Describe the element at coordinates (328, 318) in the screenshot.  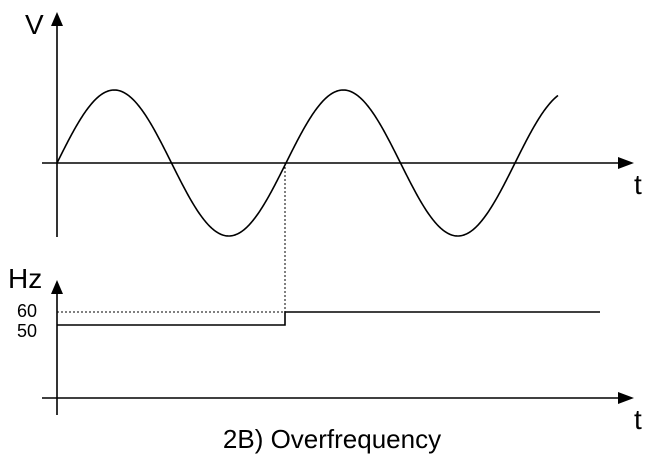
I see `frequency-step-line` at that location.